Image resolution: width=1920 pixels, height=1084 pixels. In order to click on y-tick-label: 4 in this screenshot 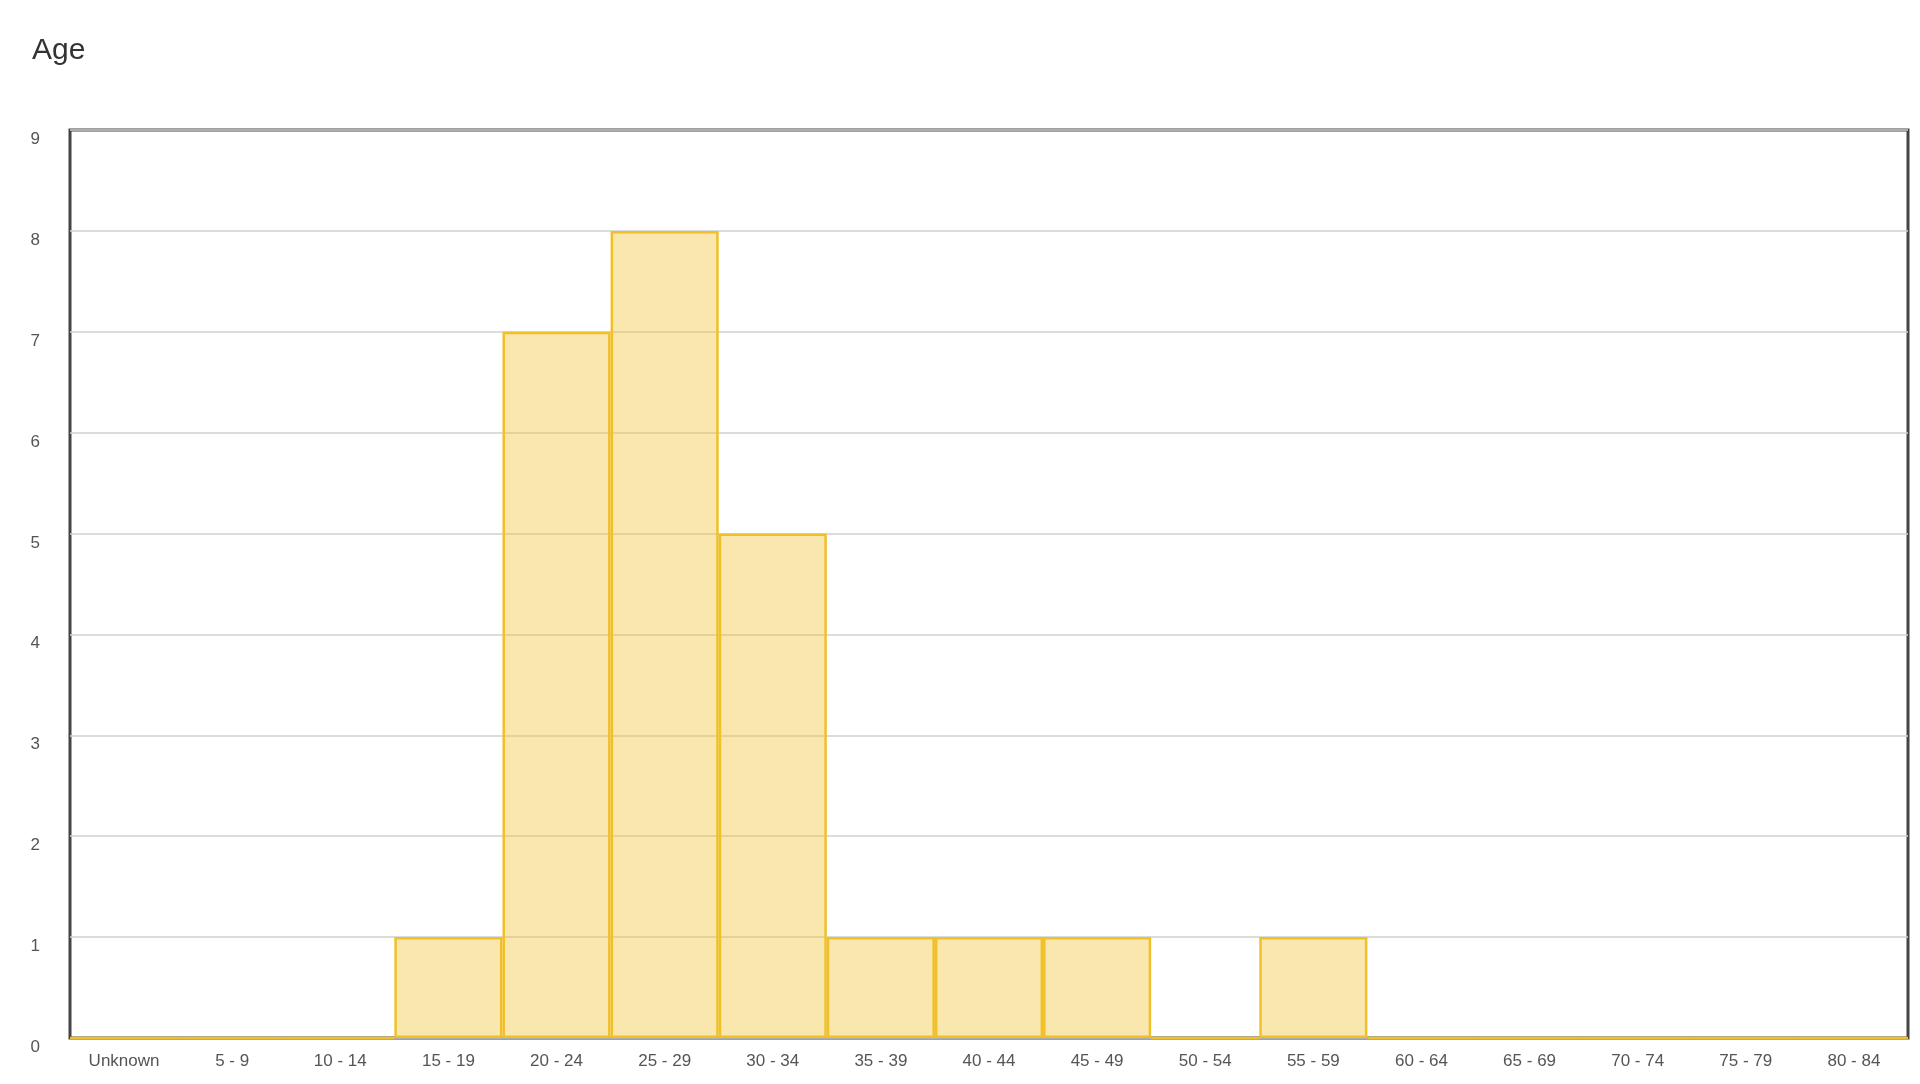, I will do `click(35, 643)`.